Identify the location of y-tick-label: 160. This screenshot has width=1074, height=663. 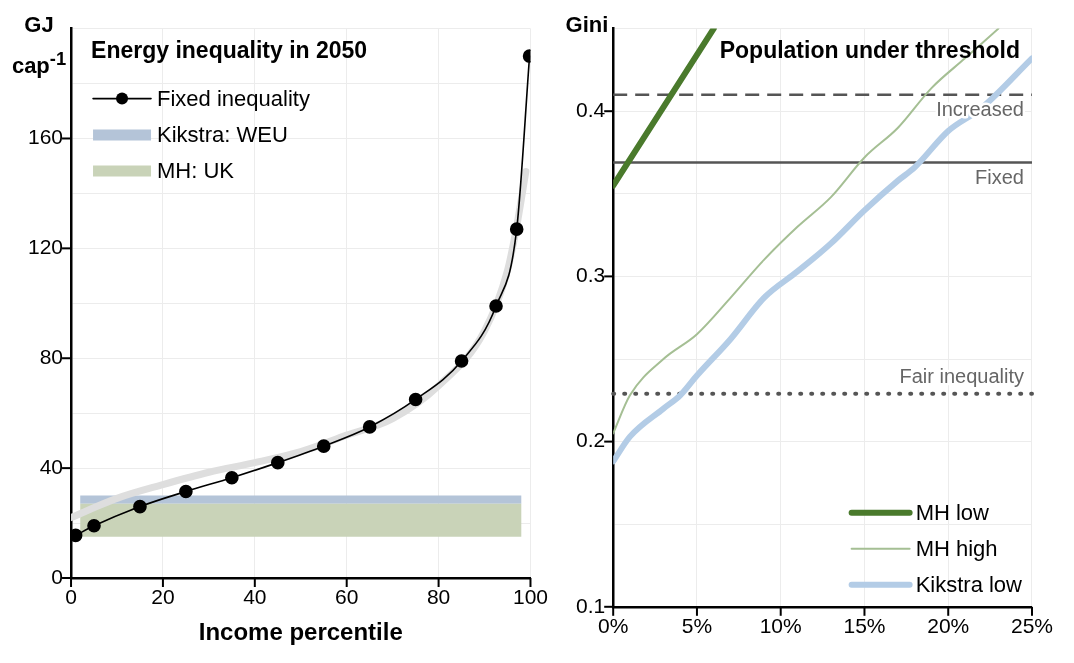
(45, 137).